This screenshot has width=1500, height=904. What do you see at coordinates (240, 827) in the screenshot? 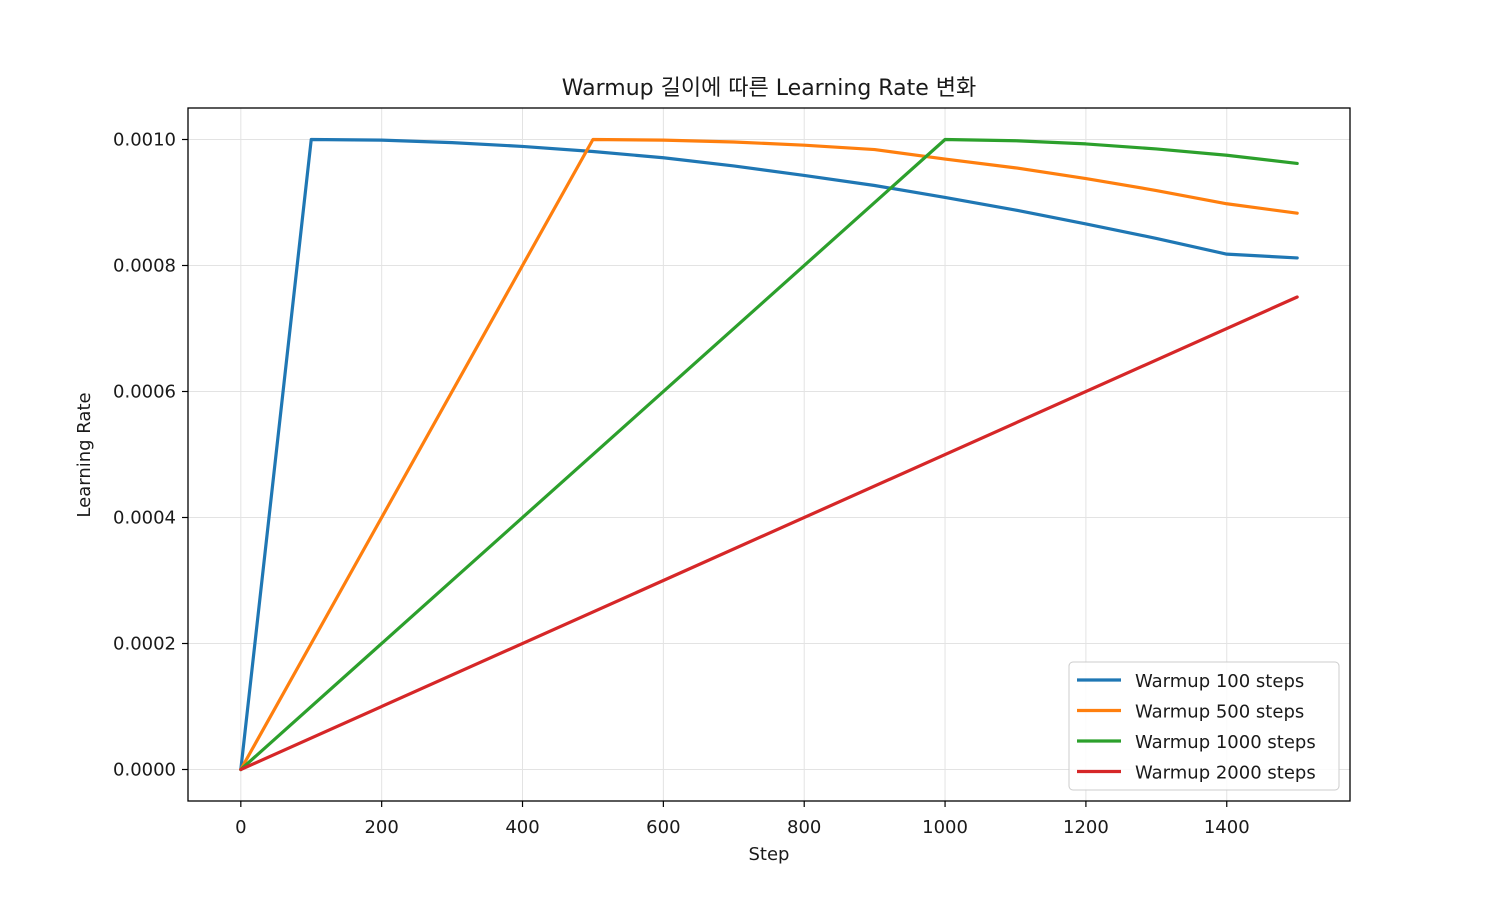
I see `x-tick-label: 0` at bounding box center [240, 827].